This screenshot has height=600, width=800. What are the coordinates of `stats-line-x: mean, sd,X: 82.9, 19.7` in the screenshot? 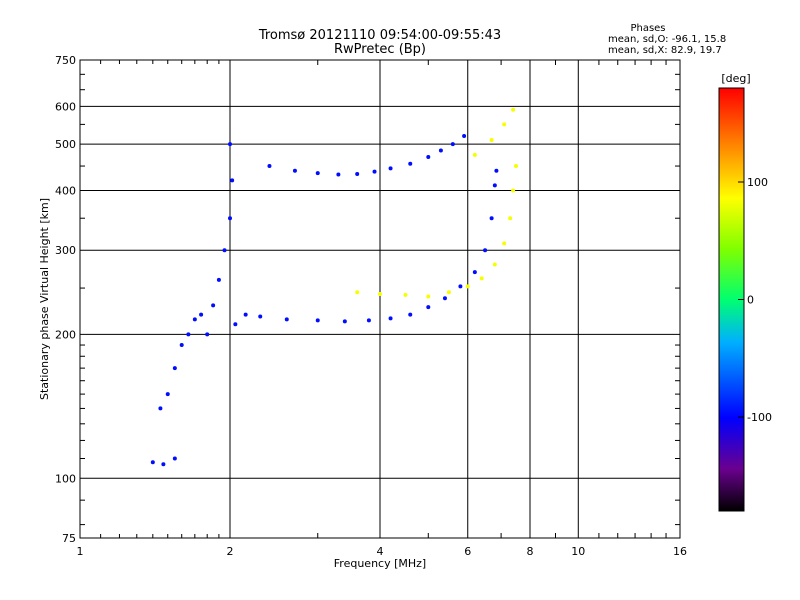 It's located at (665, 50).